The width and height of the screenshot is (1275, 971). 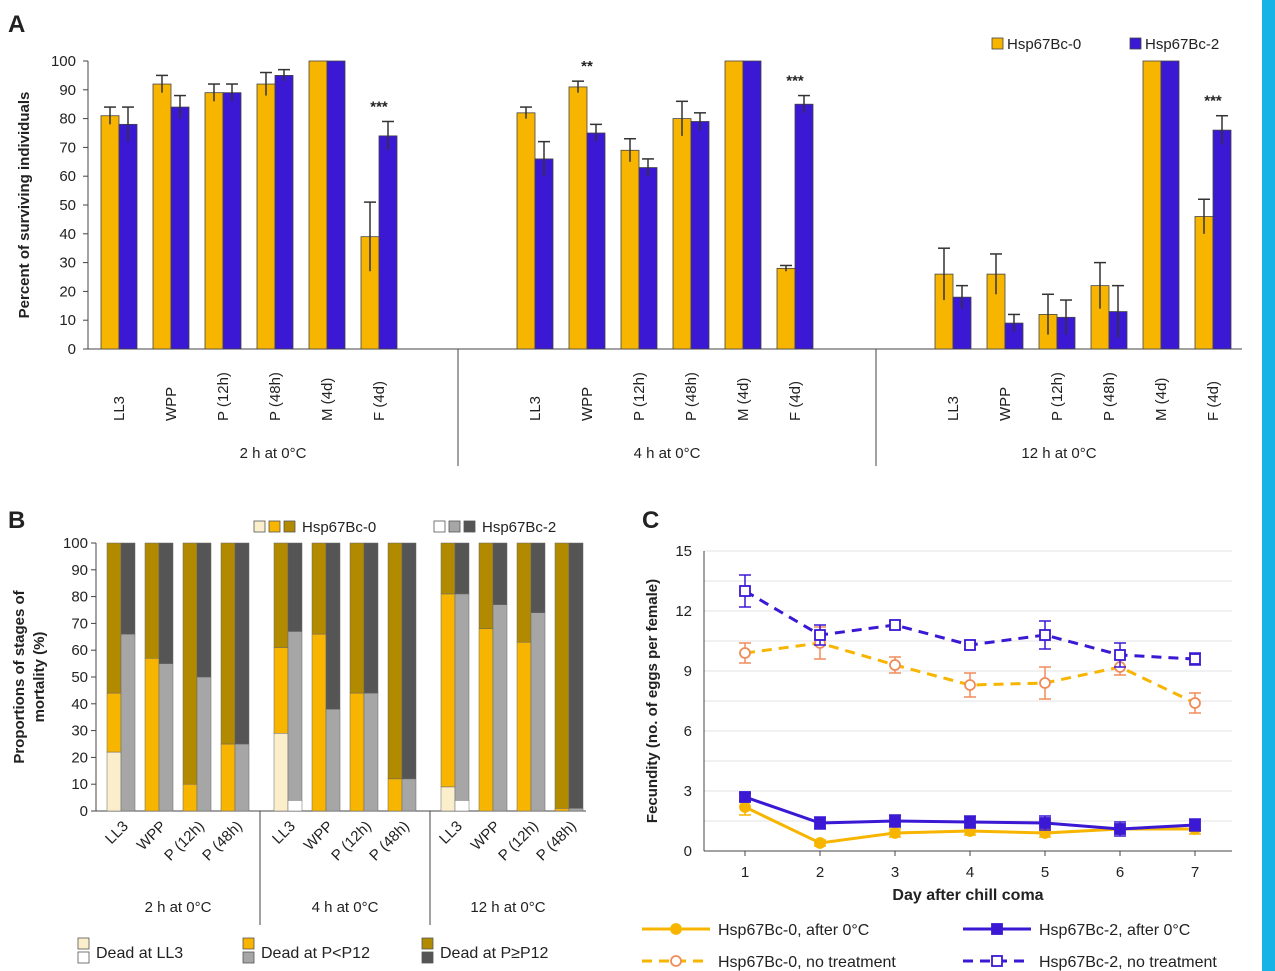 What do you see at coordinates (1128, 962) in the screenshot?
I see `legend-label: Hsp67Bc-2, no treatment` at bounding box center [1128, 962].